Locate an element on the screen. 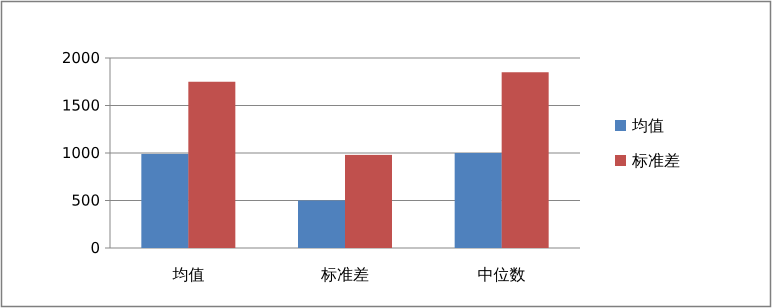 The width and height of the screenshot is (772, 308). x-tick-label: 均值 is located at coordinates (187, 274).